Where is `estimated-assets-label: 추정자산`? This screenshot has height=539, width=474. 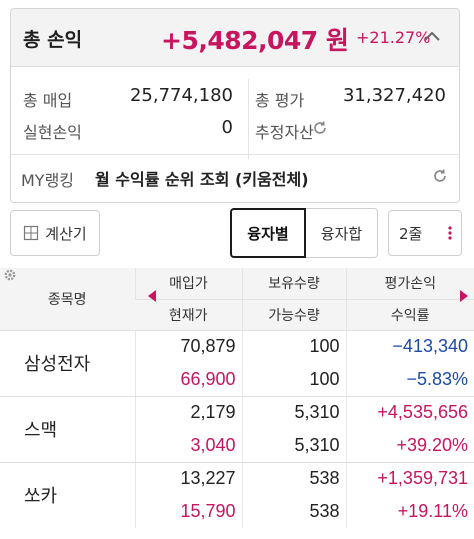 estimated-assets-label: 추정자산 is located at coordinates (284, 132).